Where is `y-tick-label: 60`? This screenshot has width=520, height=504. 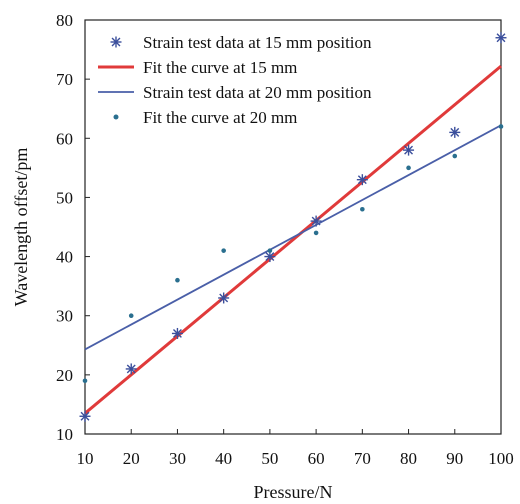
y-tick-label: 60 is located at coordinates (64, 138).